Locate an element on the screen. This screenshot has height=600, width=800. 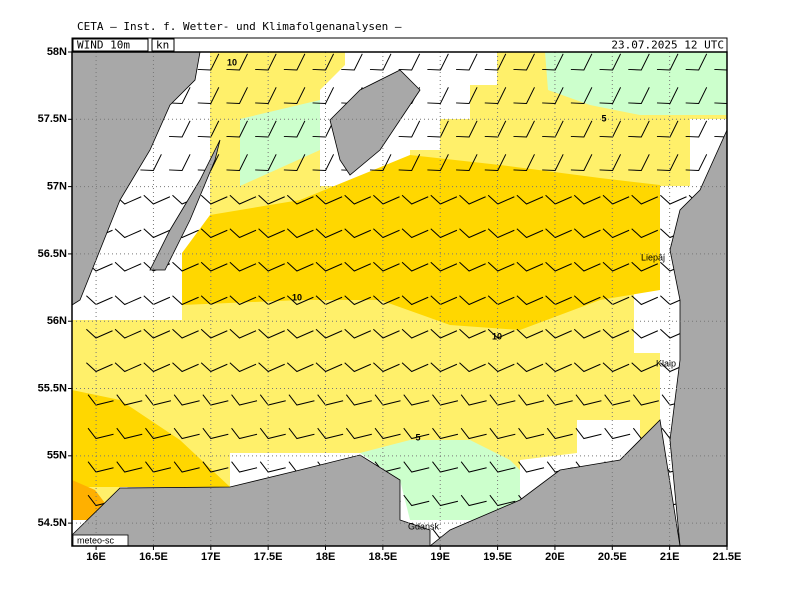
lon-tick-label: 17.5E is located at coordinates (268, 557).